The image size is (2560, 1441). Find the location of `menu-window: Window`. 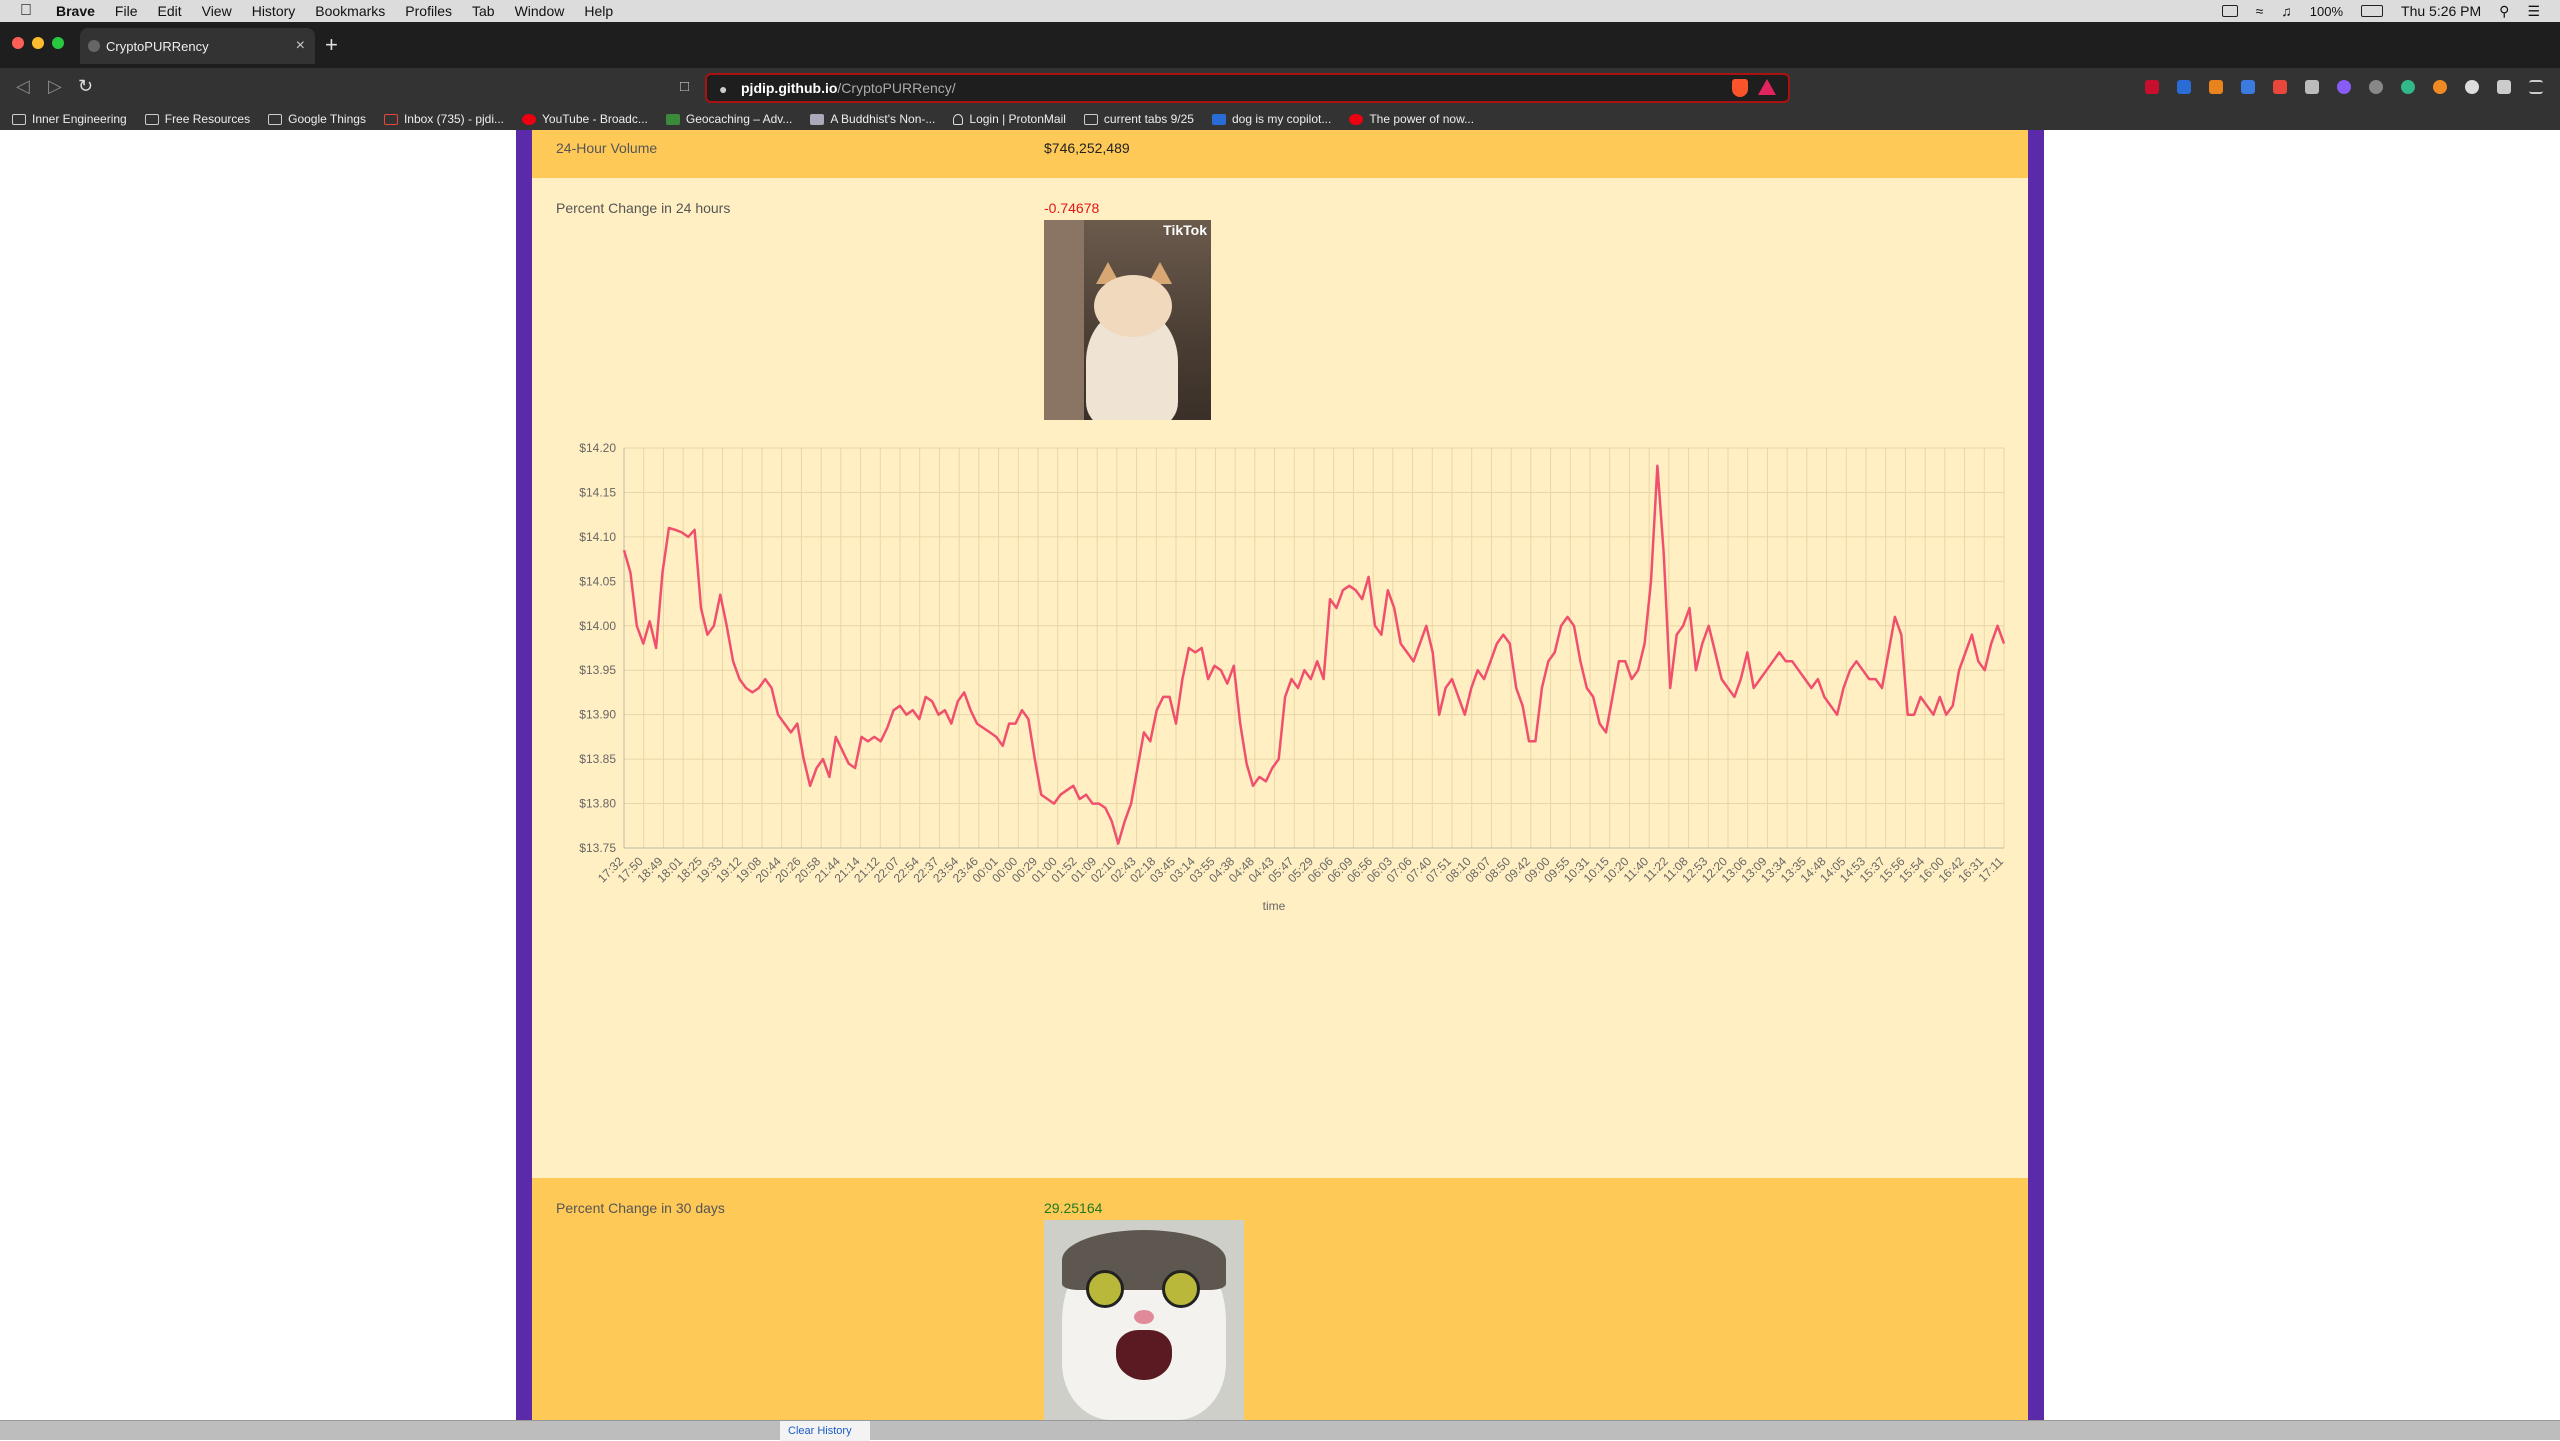

menu-window: Window is located at coordinates (539, 11).